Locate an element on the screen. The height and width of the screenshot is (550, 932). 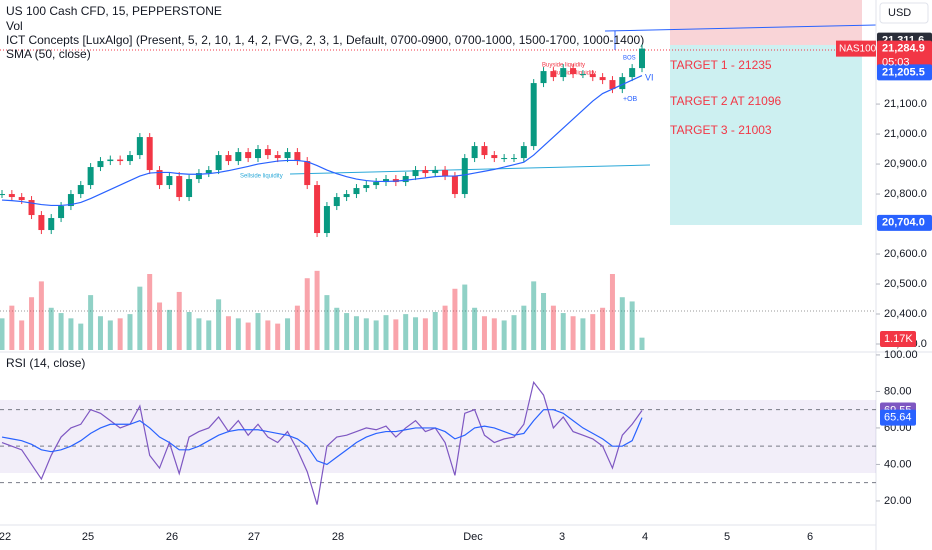
rsi-title: RSI (14, close) is located at coordinates (45, 363).